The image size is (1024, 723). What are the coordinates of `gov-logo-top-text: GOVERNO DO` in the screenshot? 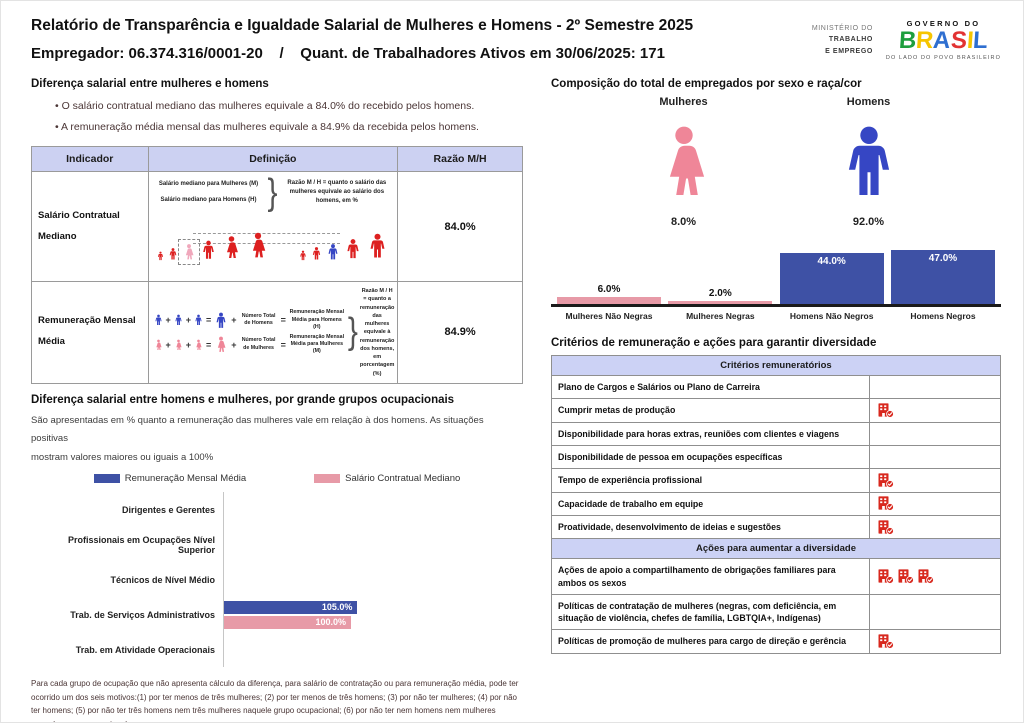 It's located at (943, 23).